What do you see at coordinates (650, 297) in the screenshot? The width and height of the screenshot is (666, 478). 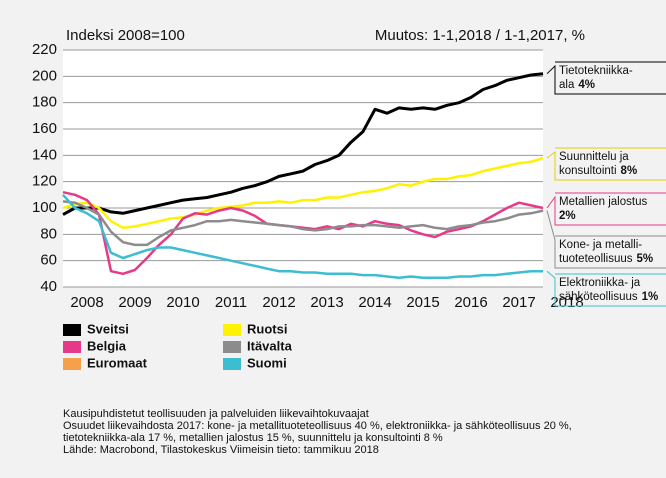 I see `annotation-change: 1%` at bounding box center [650, 297].